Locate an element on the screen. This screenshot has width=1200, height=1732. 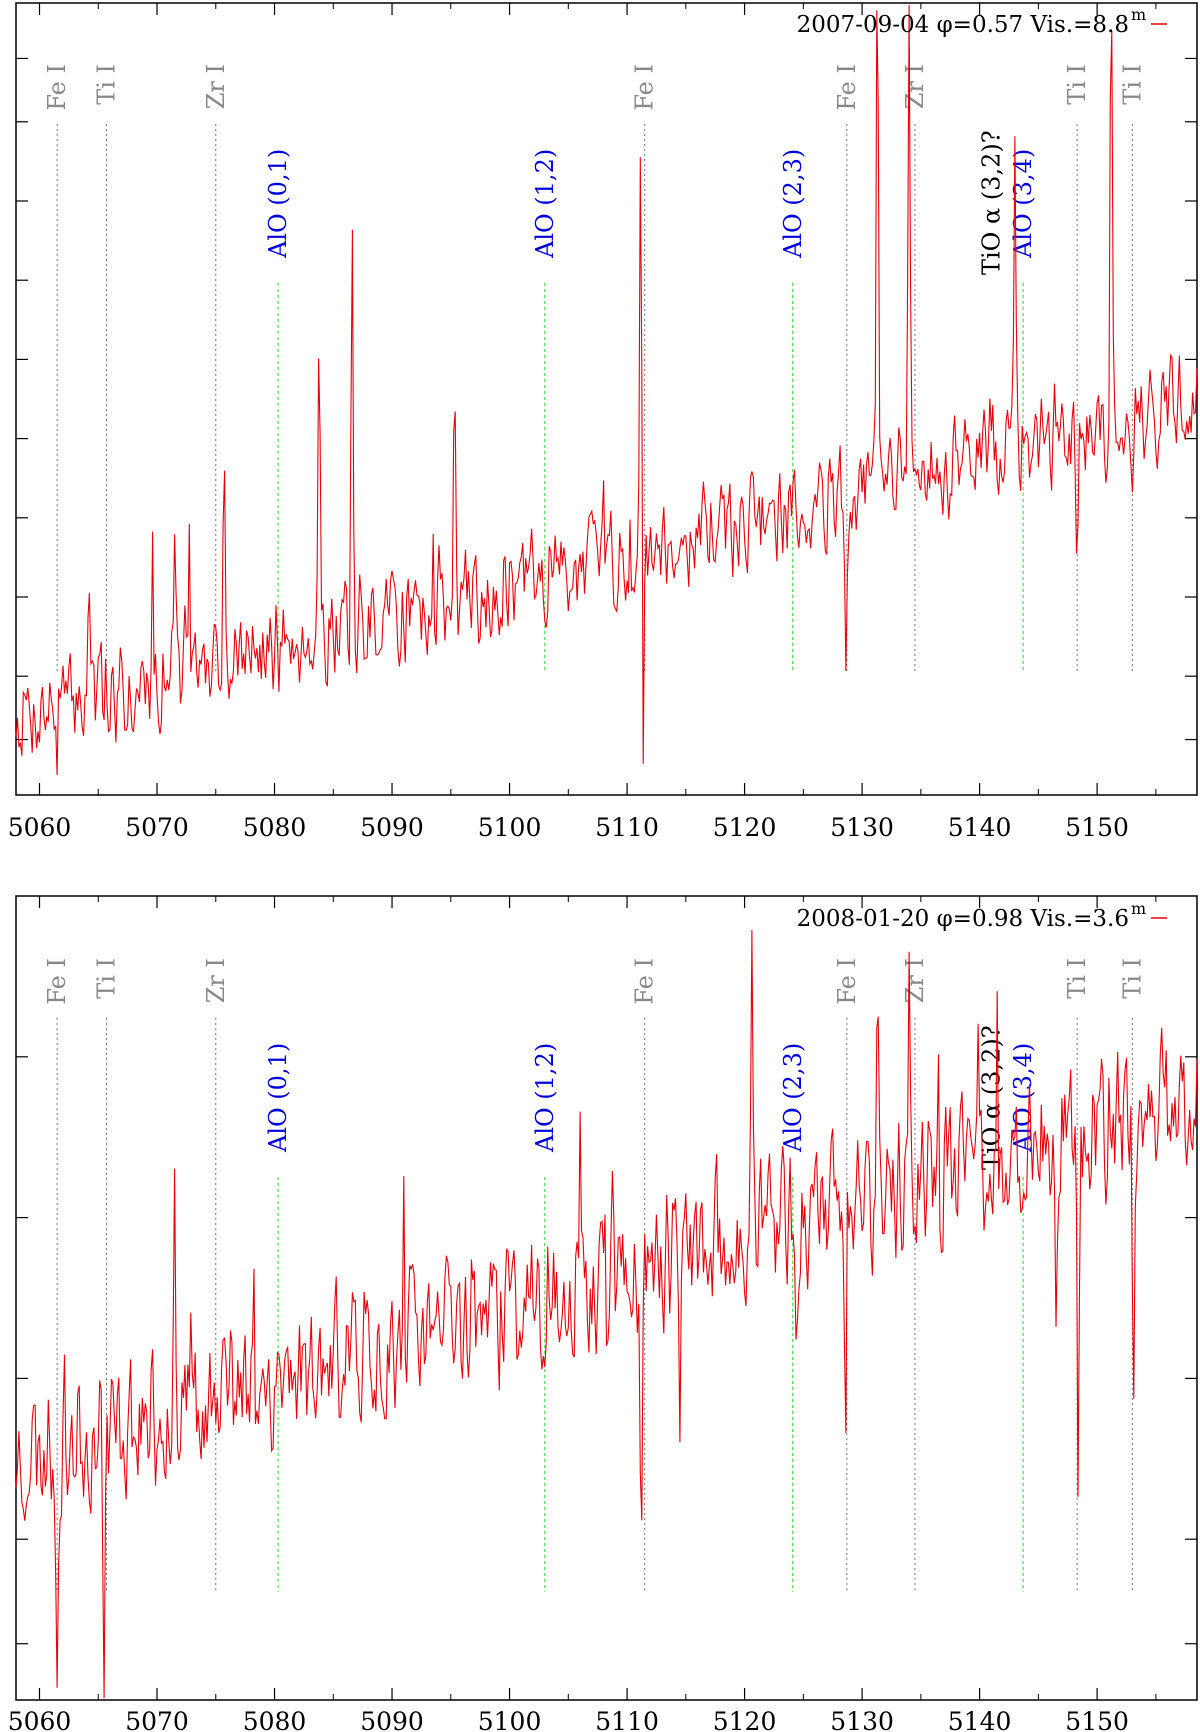
legend-label: 2007-09-04 φ=0.57 Vis.=8.8 is located at coordinates (963, 25).